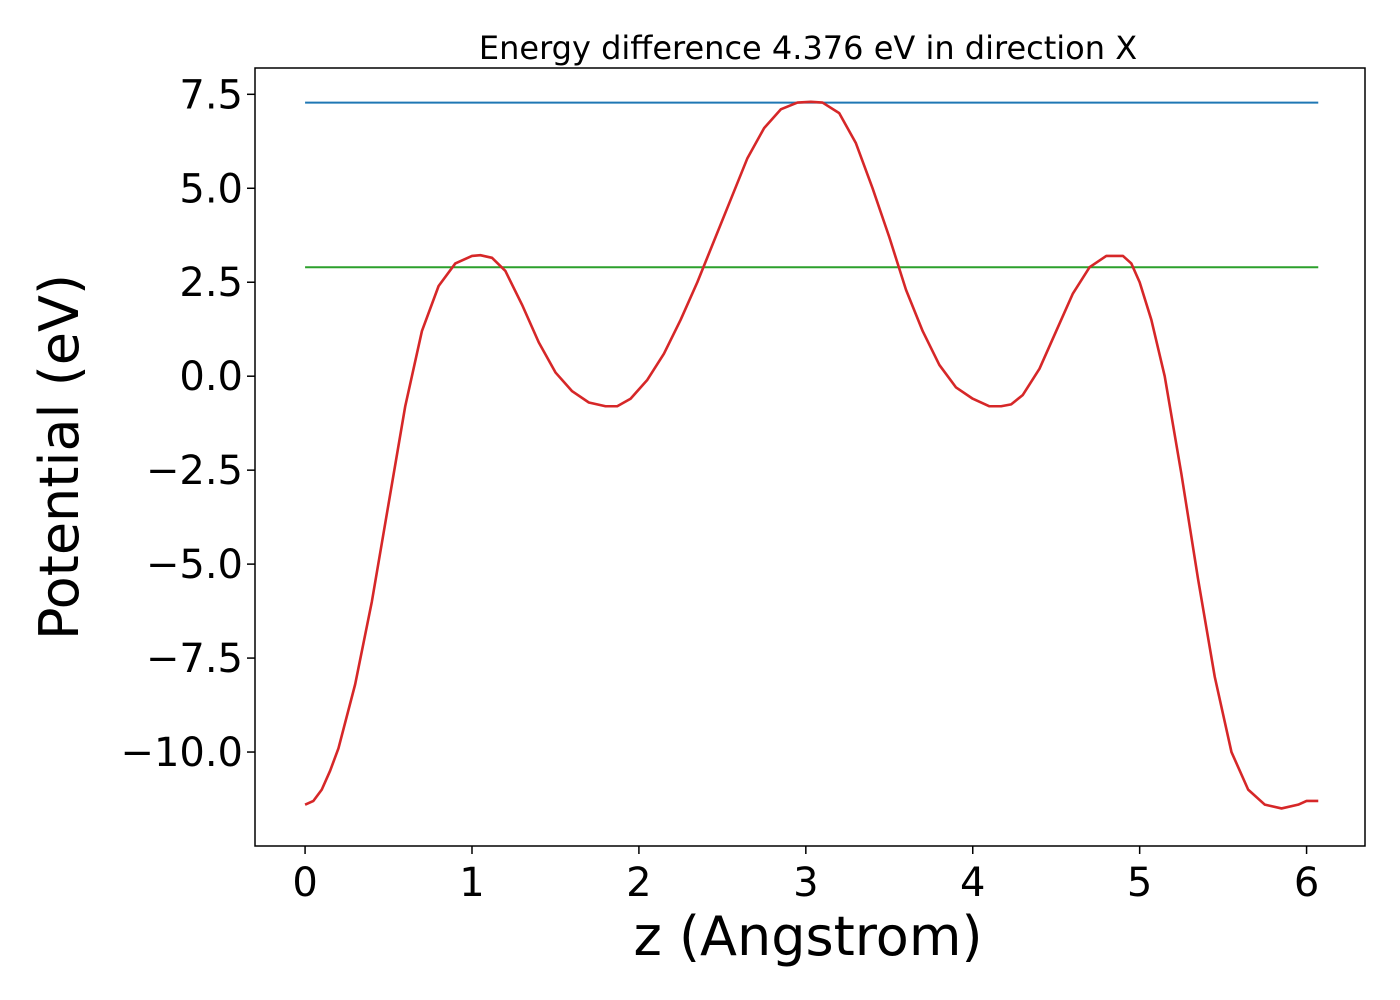  I want to click on x-tick-label: 0, so click(304, 883).